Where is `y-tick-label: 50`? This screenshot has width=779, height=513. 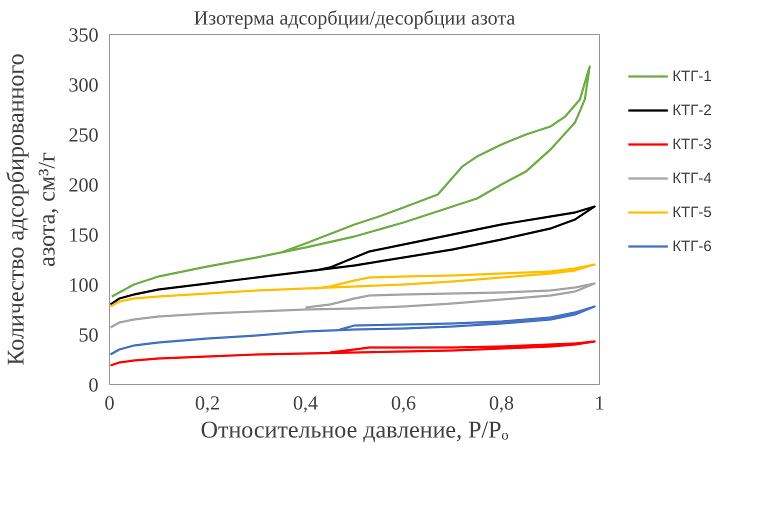 y-tick-label: 50 is located at coordinates (88, 335).